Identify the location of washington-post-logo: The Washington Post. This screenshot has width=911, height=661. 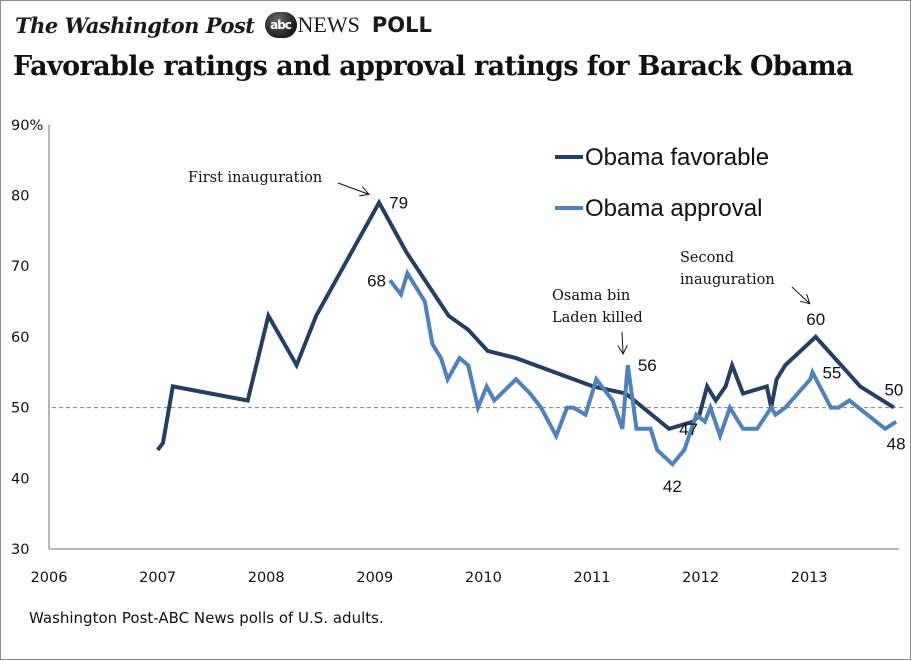
(135, 25).